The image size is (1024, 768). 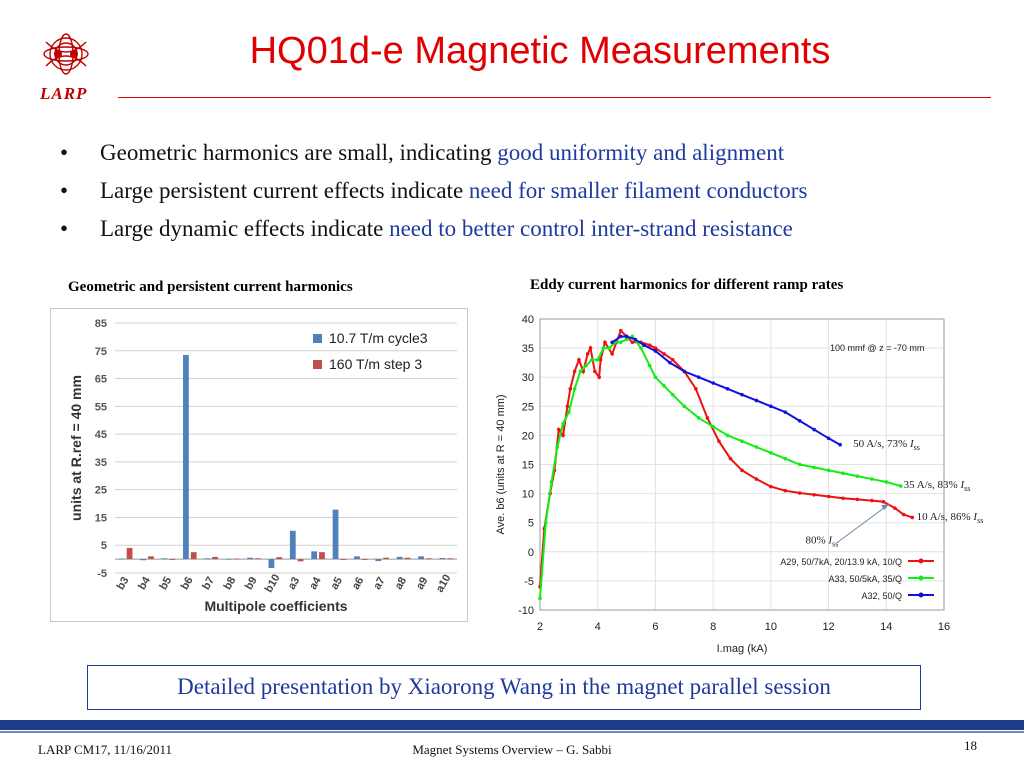 I want to click on curve-label-text: 35 A/s, 83%, so click(x=932, y=485).